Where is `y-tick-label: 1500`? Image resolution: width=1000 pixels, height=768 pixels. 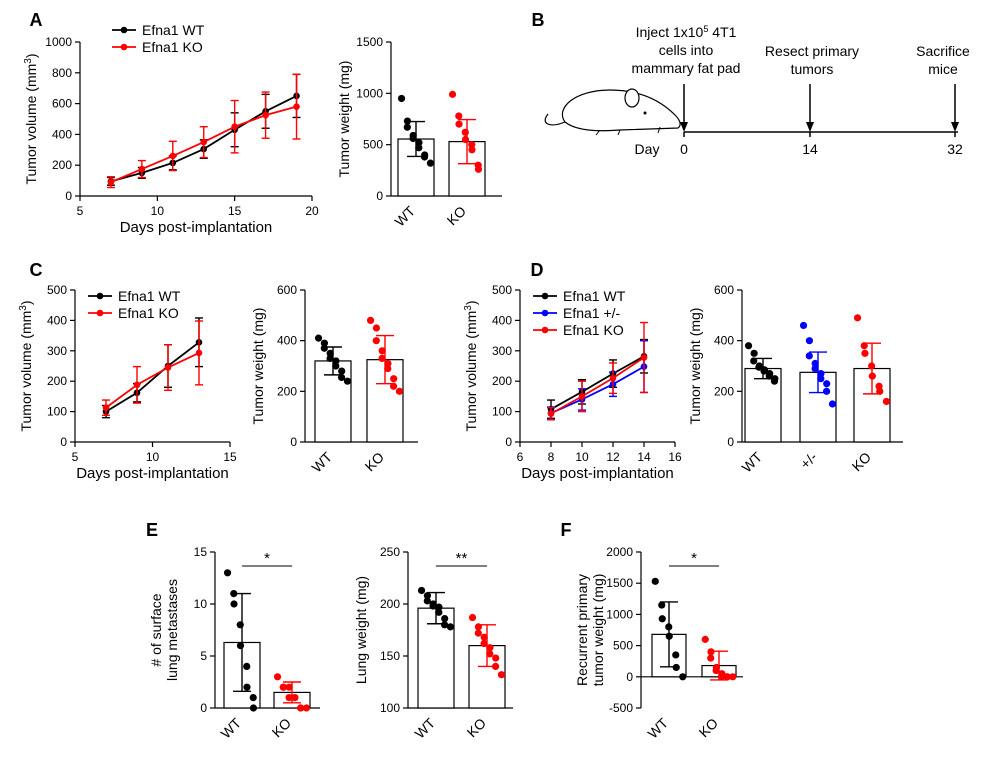
y-tick-label: 1500 is located at coordinates (369, 42).